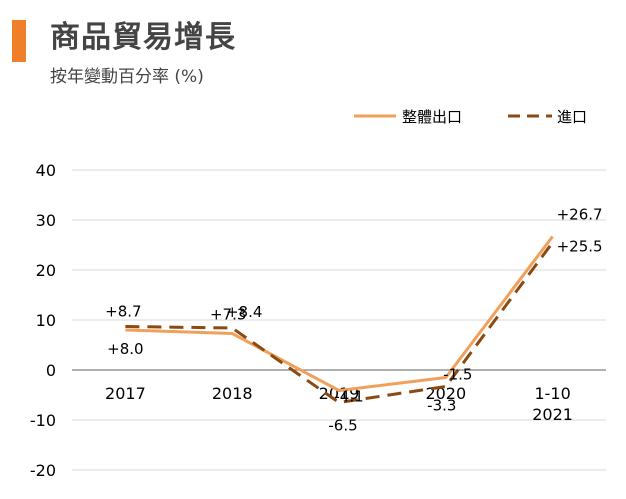 The width and height of the screenshot is (626, 499). I want to click on imports-data-label: -6.5, so click(342, 426).